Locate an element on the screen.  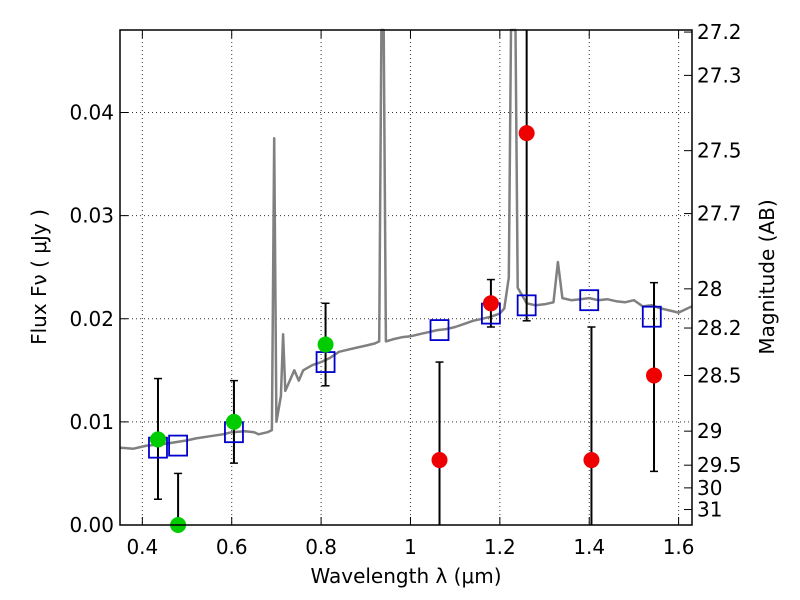
y-tick-label: 0.01 is located at coordinates (91, 422).